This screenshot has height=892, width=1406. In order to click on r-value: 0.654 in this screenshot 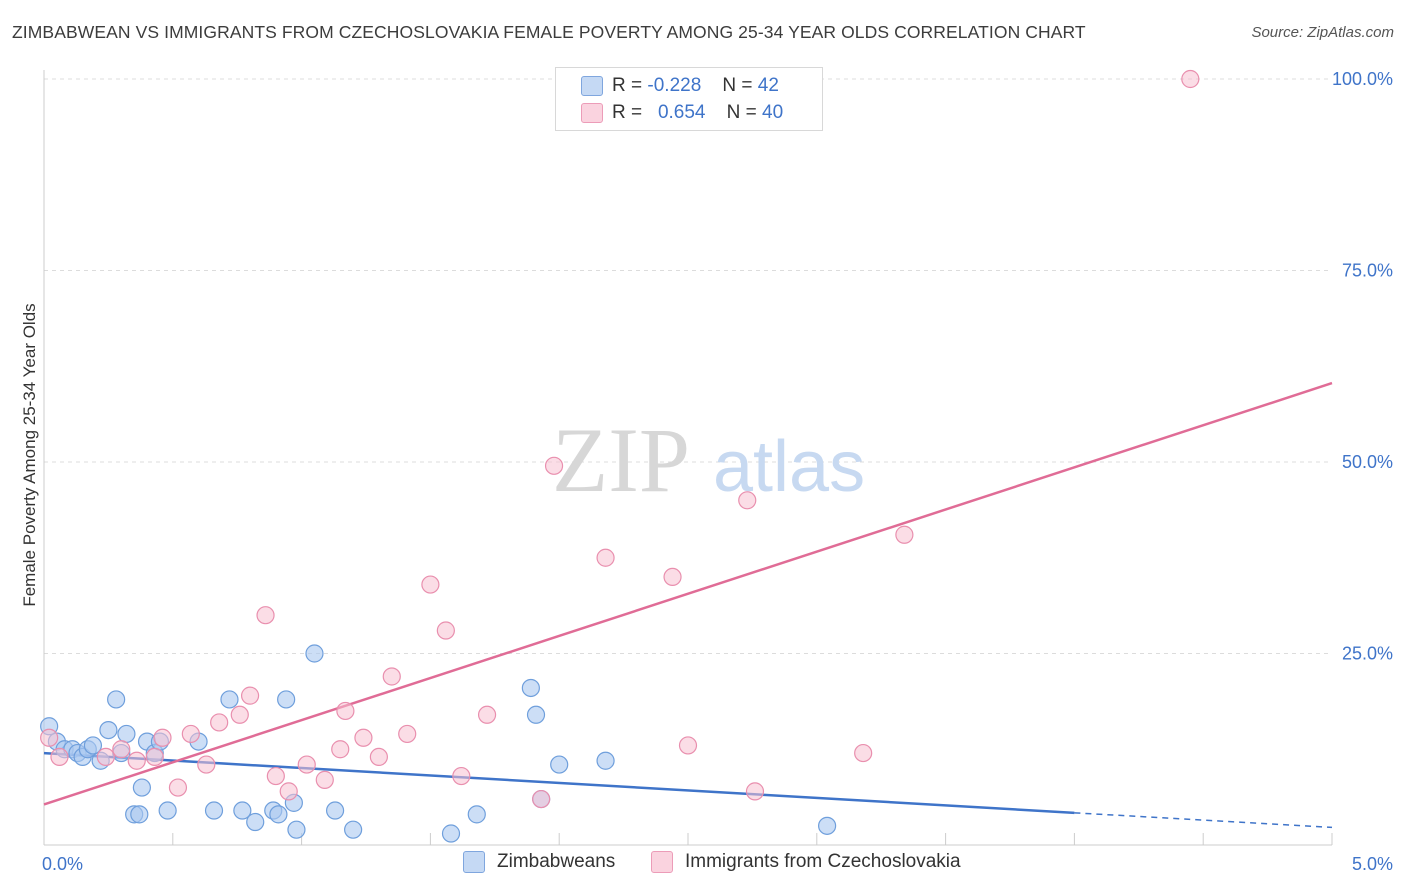, I will do `click(681, 112)`.